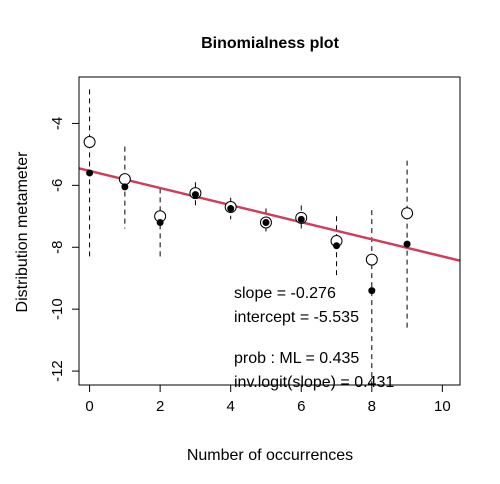 This screenshot has width=500, height=484. What do you see at coordinates (301, 406) in the screenshot?
I see `x-tick-label: 6` at bounding box center [301, 406].